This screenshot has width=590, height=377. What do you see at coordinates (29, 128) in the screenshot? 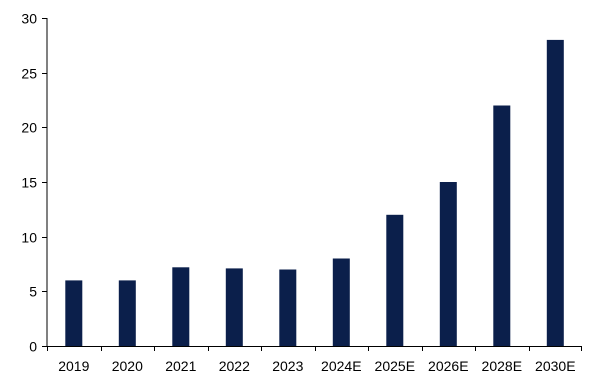
I see `y-tick-label: 20` at bounding box center [29, 128].